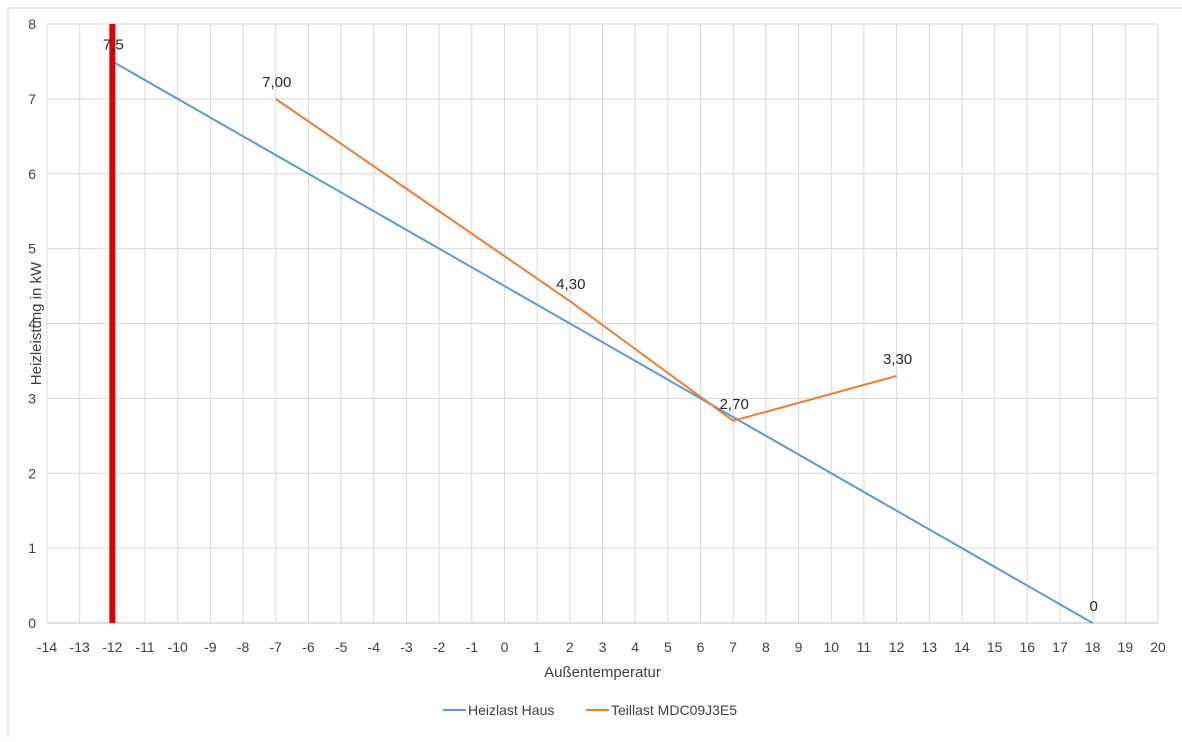 The image size is (1182, 742). What do you see at coordinates (308, 647) in the screenshot?
I see `x-tick-label: -6` at bounding box center [308, 647].